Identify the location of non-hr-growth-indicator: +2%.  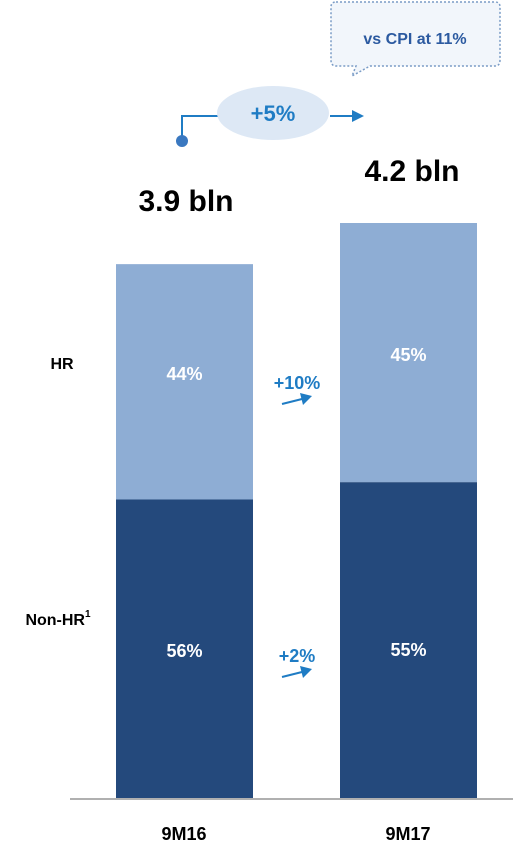
(297, 662).